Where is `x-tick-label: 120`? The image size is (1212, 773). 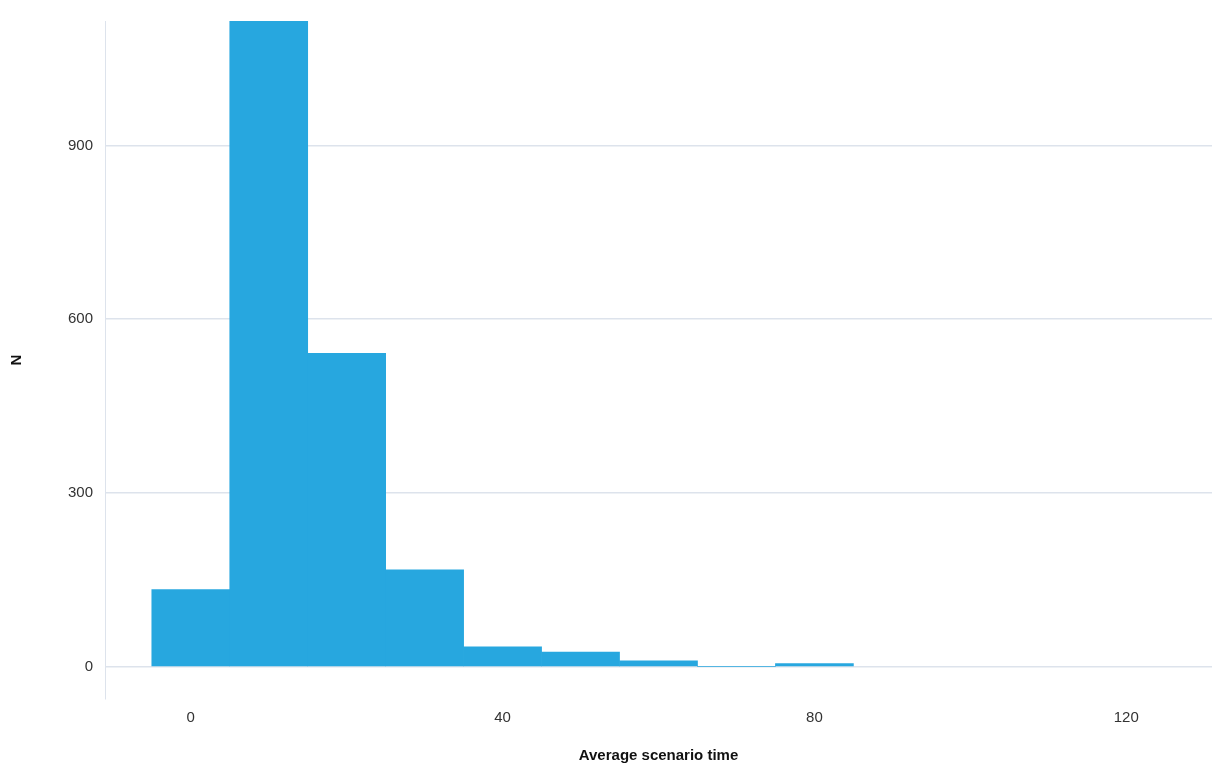
x-tick-label: 120 is located at coordinates (1126, 717).